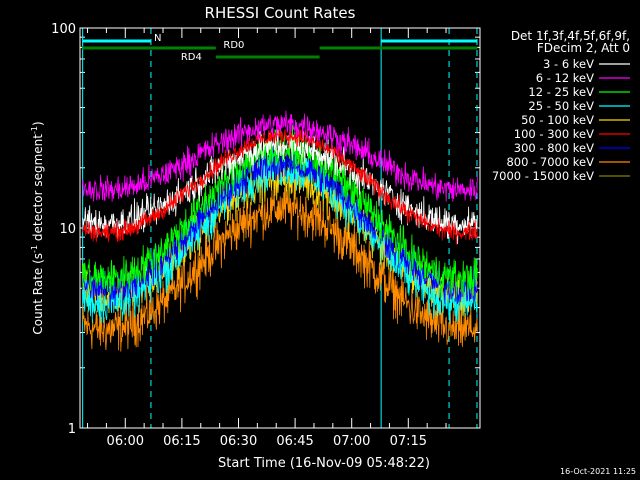 Image resolution: width=640 pixels, height=480 pixels. What do you see at coordinates (157, 38) in the screenshot?
I see `annotation-bar-label: N` at bounding box center [157, 38].